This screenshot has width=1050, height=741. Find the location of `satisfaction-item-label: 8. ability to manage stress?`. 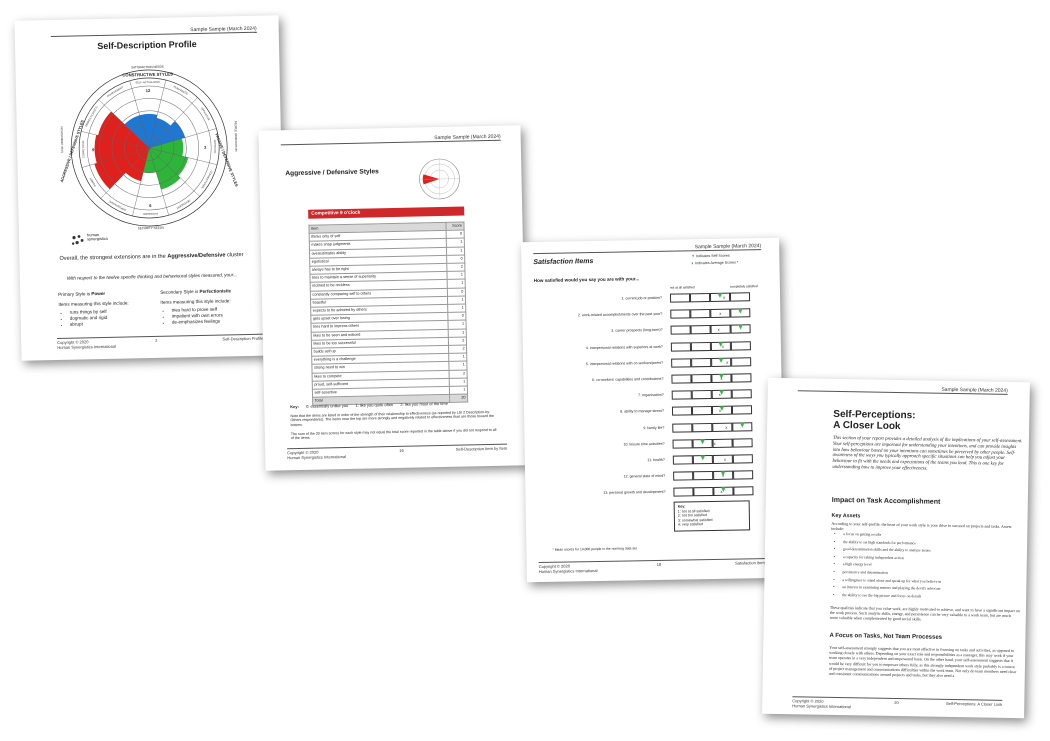

satisfaction-item-label: 8. ability to manage stress? is located at coordinates (642, 411).